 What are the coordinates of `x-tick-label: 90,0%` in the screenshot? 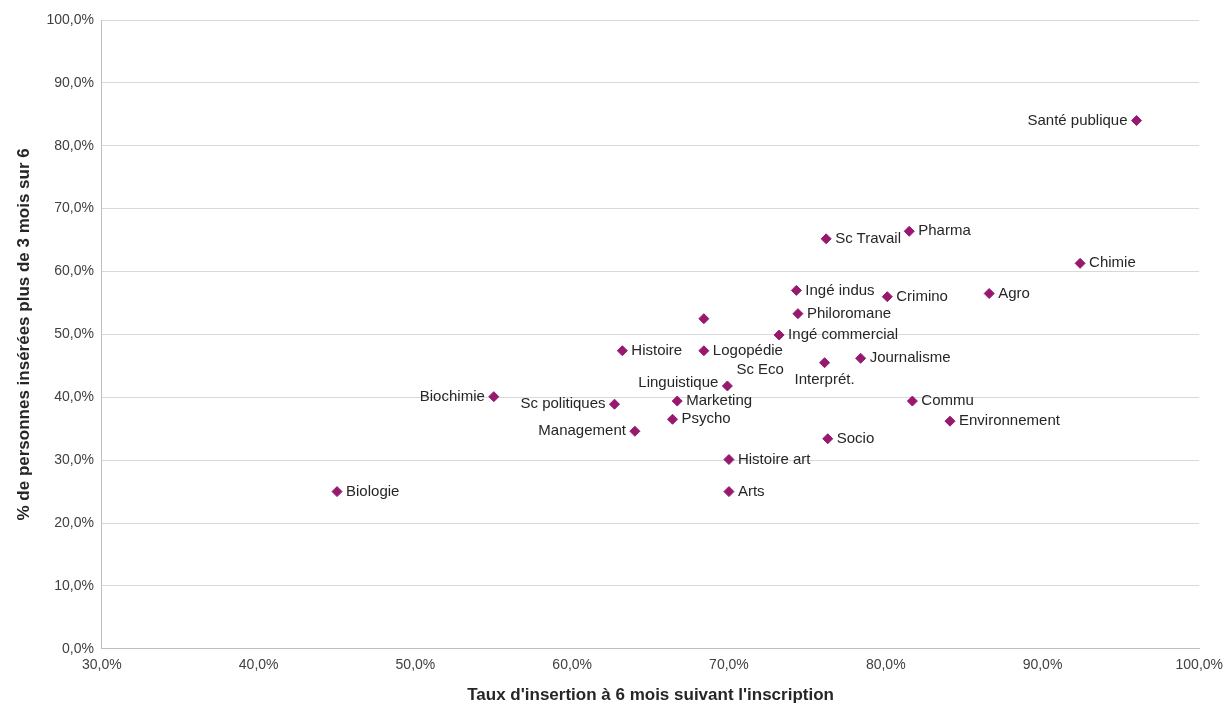 It's located at (1042, 664).